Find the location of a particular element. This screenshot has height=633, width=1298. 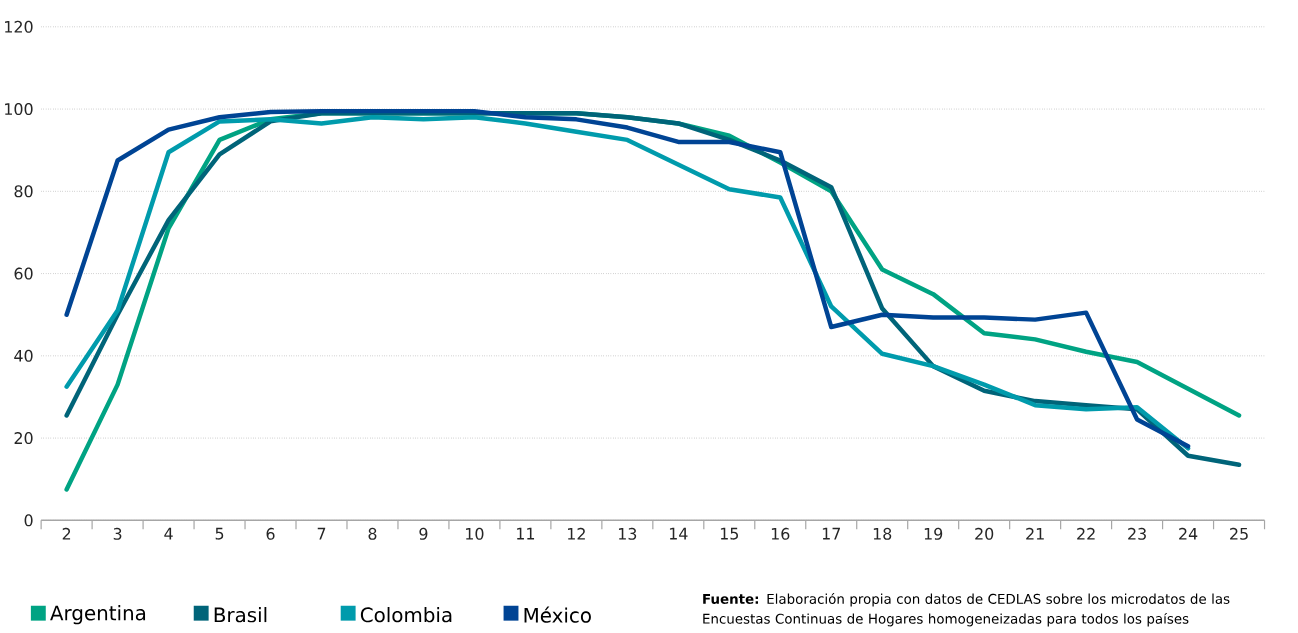

legend-label: México is located at coordinates (557, 614).